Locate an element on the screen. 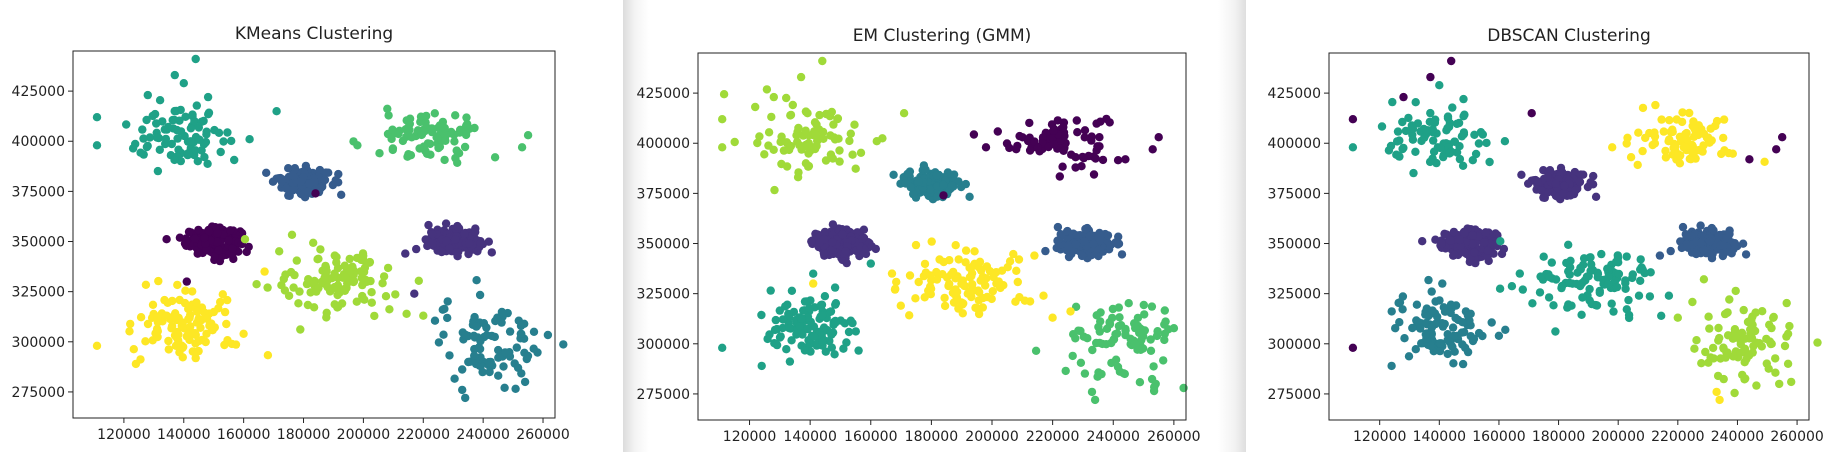 The image size is (1833, 452). x-tick-label: 180000 is located at coordinates (303, 435).